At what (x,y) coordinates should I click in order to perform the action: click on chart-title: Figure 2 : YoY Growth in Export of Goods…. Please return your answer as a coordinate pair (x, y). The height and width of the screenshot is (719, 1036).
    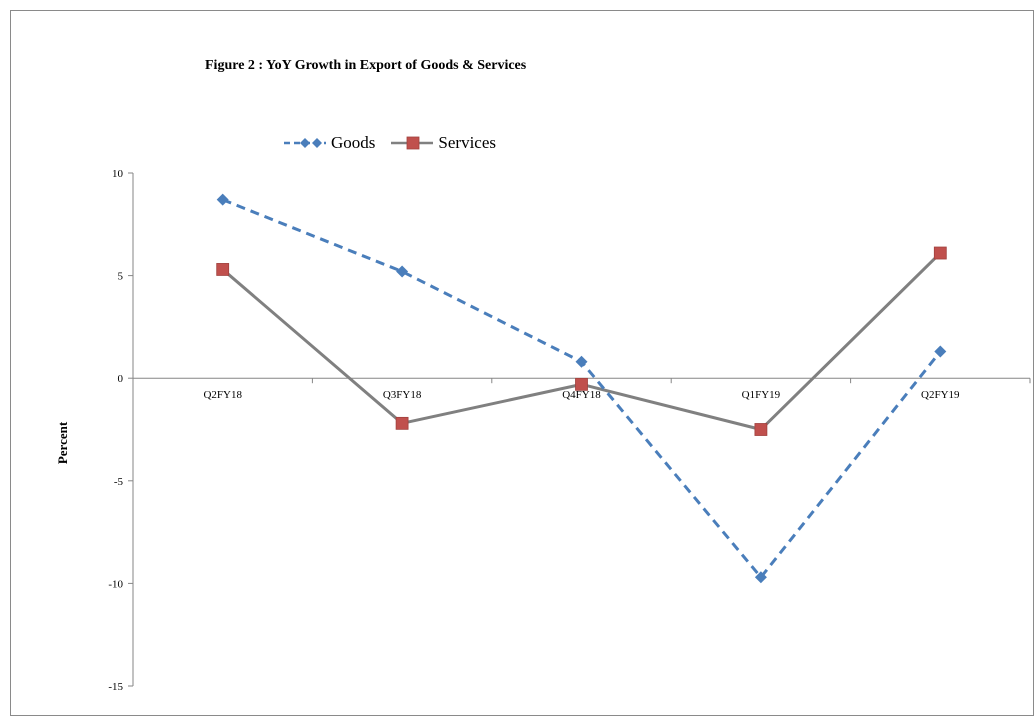
    Looking at the image, I should click on (366, 65).